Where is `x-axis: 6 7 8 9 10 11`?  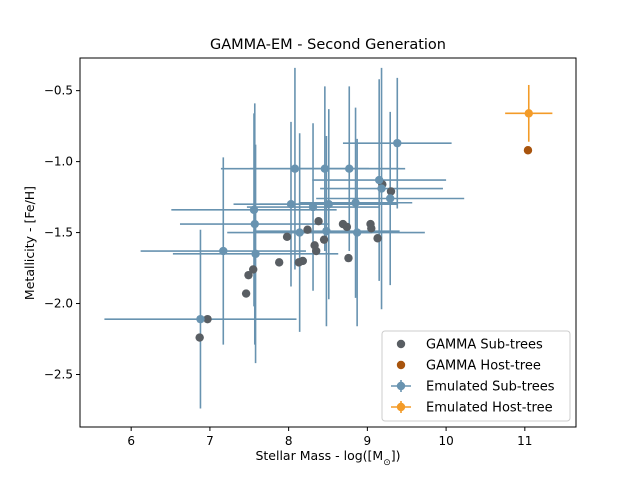
x-axis: 6 7 8 9 10 11 is located at coordinates (329, 437).